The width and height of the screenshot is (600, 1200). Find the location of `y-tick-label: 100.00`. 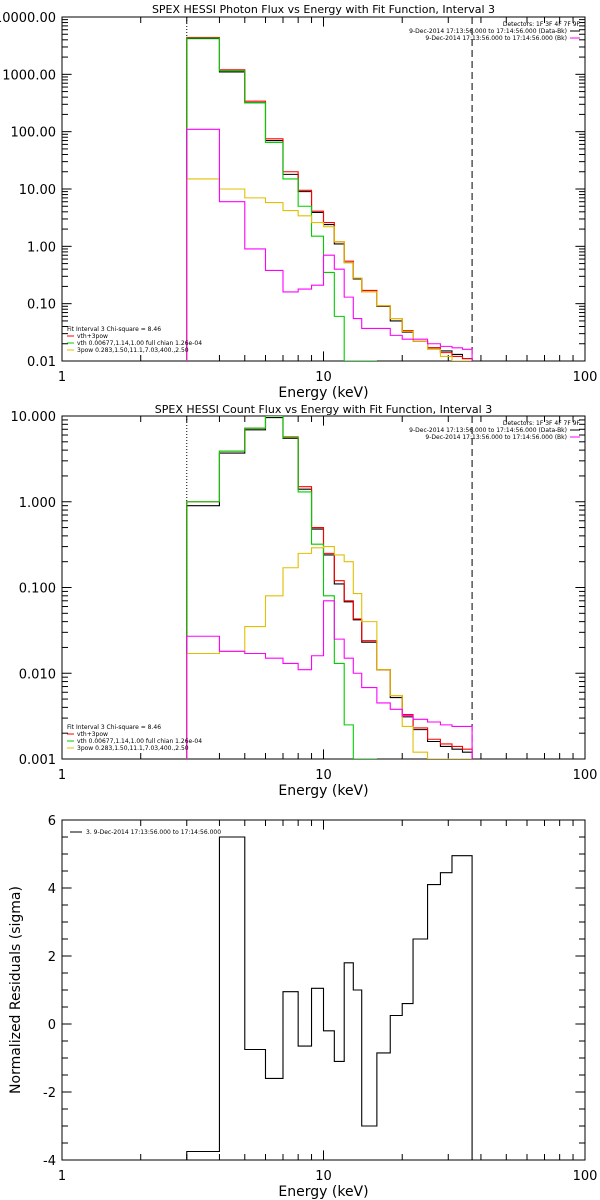

y-tick-label: 100.00 is located at coordinates (34, 133).